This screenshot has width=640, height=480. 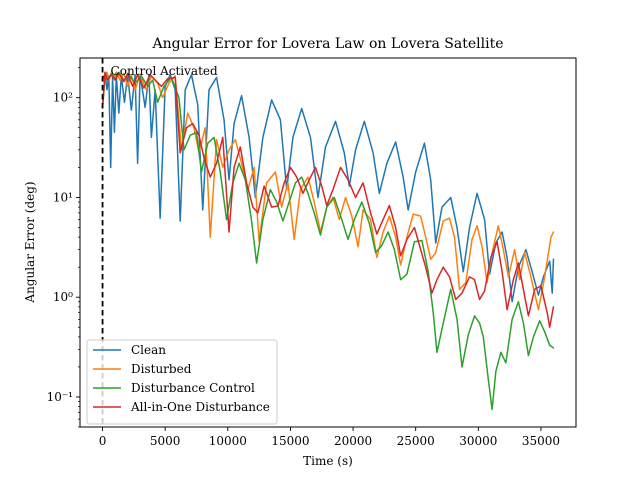 I want to click on y-axis: 10⁻¹ 10⁰ 10¹ 10², so click(x=63, y=247).